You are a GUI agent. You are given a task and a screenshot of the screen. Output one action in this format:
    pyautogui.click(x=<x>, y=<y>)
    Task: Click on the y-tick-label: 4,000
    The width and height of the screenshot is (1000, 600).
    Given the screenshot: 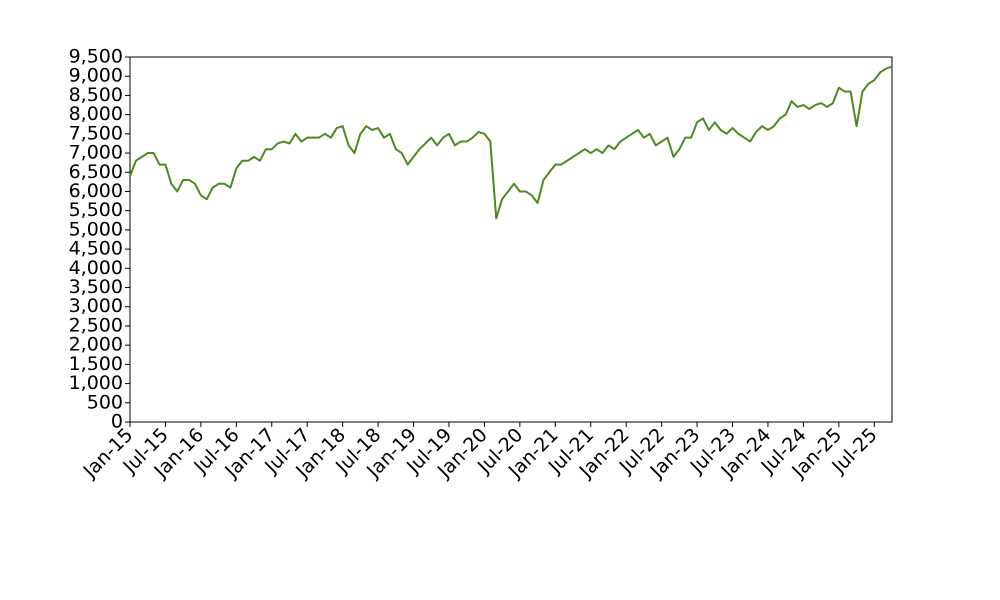 What is the action you would take?
    pyautogui.click(x=96, y=268)
    